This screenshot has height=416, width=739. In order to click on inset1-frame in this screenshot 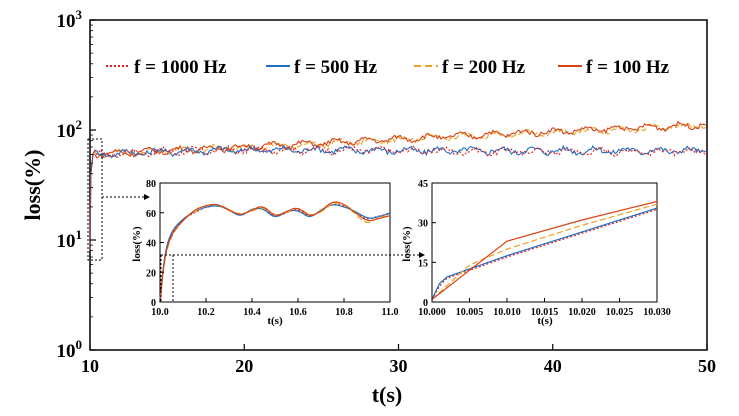, I will do `click(275, 242)`.